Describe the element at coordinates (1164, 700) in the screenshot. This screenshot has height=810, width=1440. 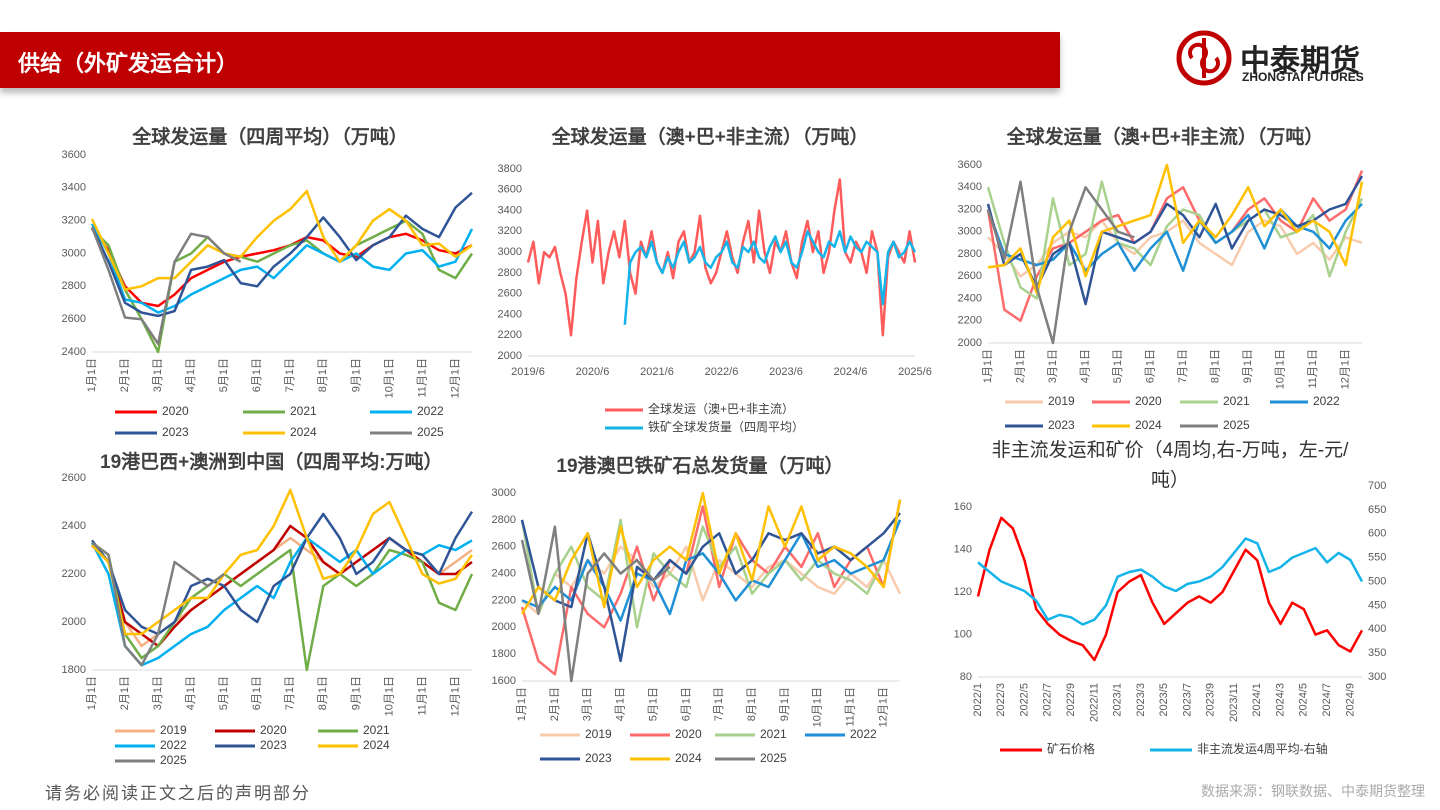
I see `x-tick-label: 2023/5` at that location.